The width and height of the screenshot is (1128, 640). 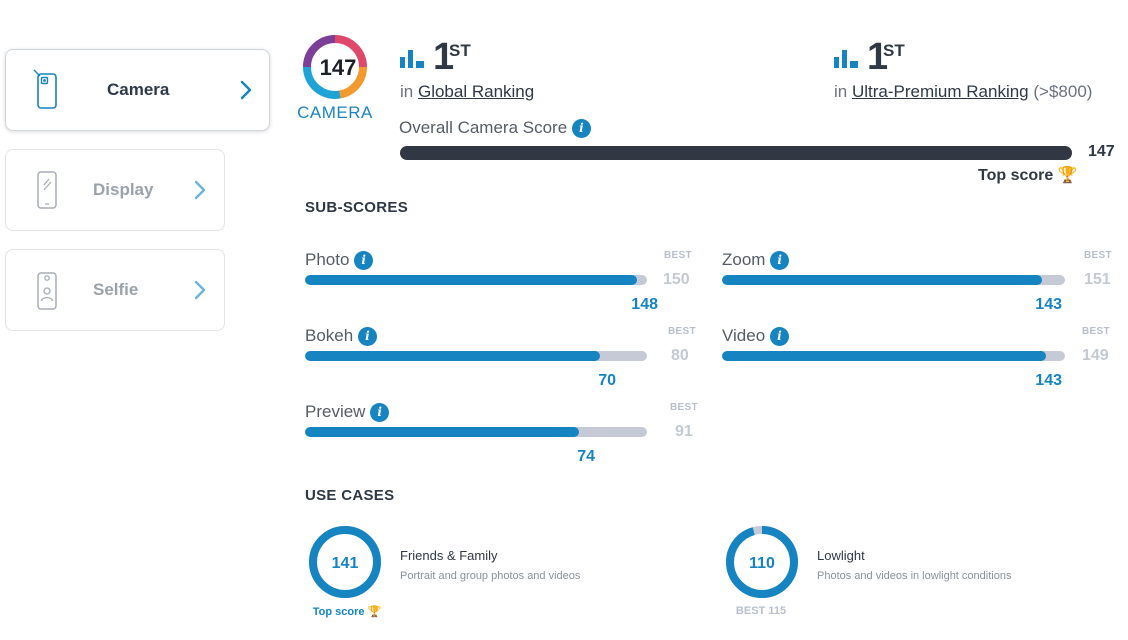 I want to click on sidebar-item-selfie: Selfie, so click(x=115, y=290).